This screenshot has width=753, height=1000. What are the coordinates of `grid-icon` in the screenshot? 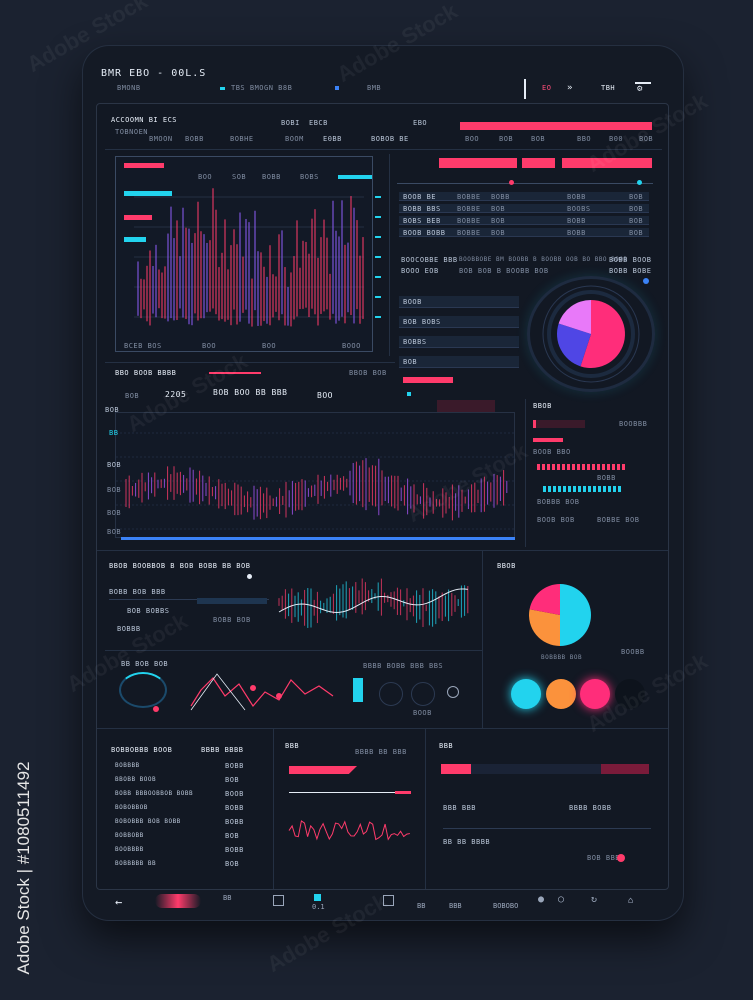 It's located at (278, 900).